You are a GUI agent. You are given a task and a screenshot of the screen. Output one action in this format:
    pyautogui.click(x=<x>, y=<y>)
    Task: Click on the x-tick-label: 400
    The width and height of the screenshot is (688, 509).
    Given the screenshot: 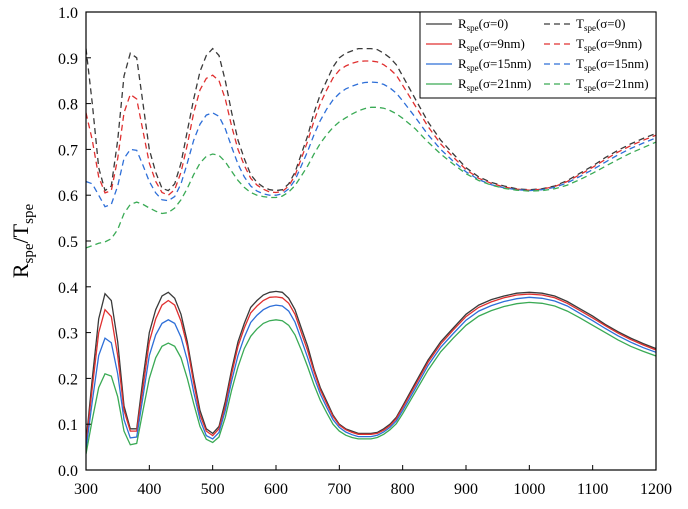 What is the action you would take?
    pyautogui.click(x=149, y=489)
    